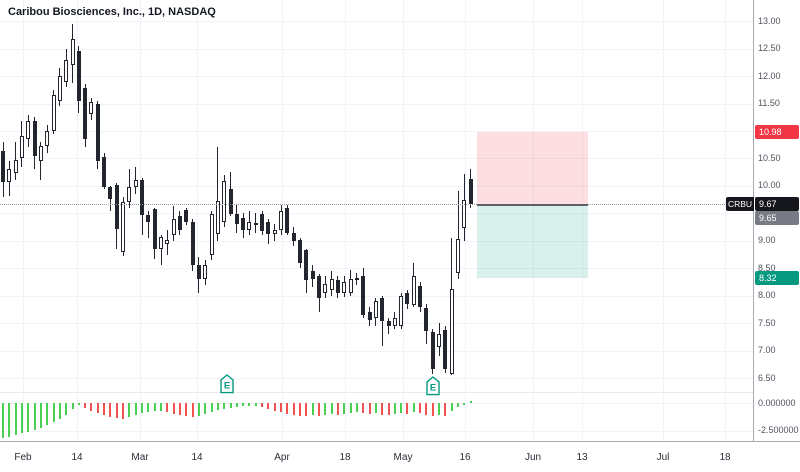 The width and height of the screenshot is (800, 472). I want to click on stop-zone, so click(532, 169).